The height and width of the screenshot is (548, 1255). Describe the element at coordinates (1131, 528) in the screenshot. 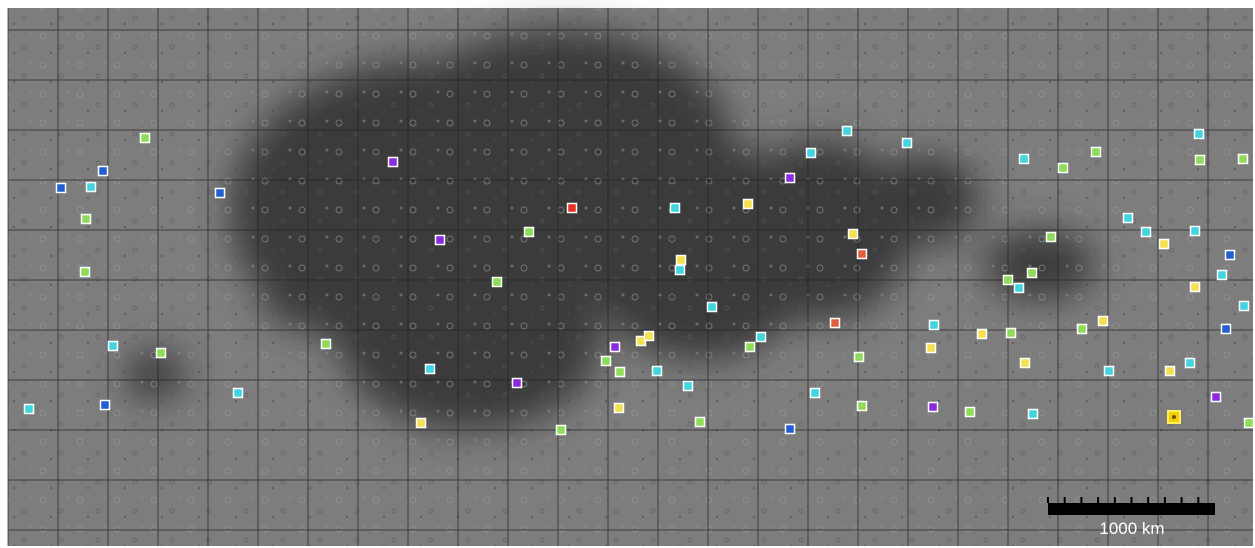

I see `scale-label: 1000 km` at that location.